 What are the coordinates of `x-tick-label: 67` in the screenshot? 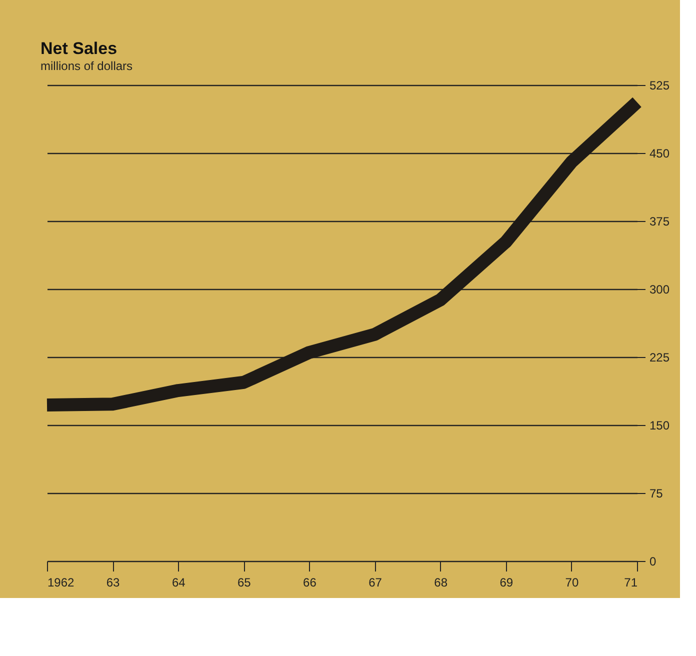 It's located at (375, 583).